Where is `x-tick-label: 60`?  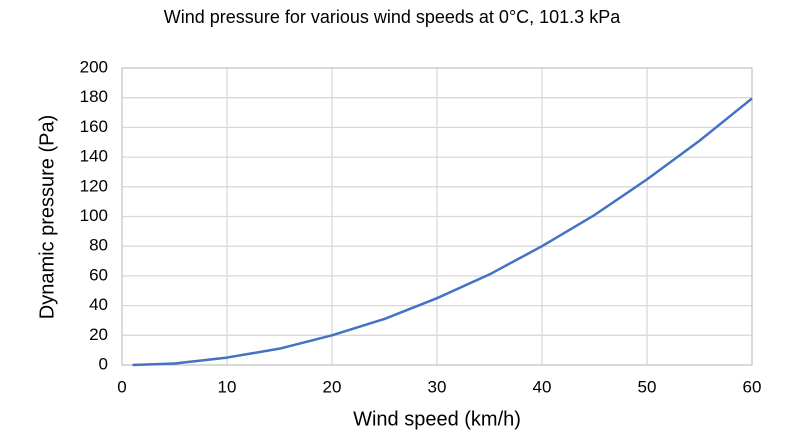 x-tick-label: 60 is located at coordinates (752, 386).